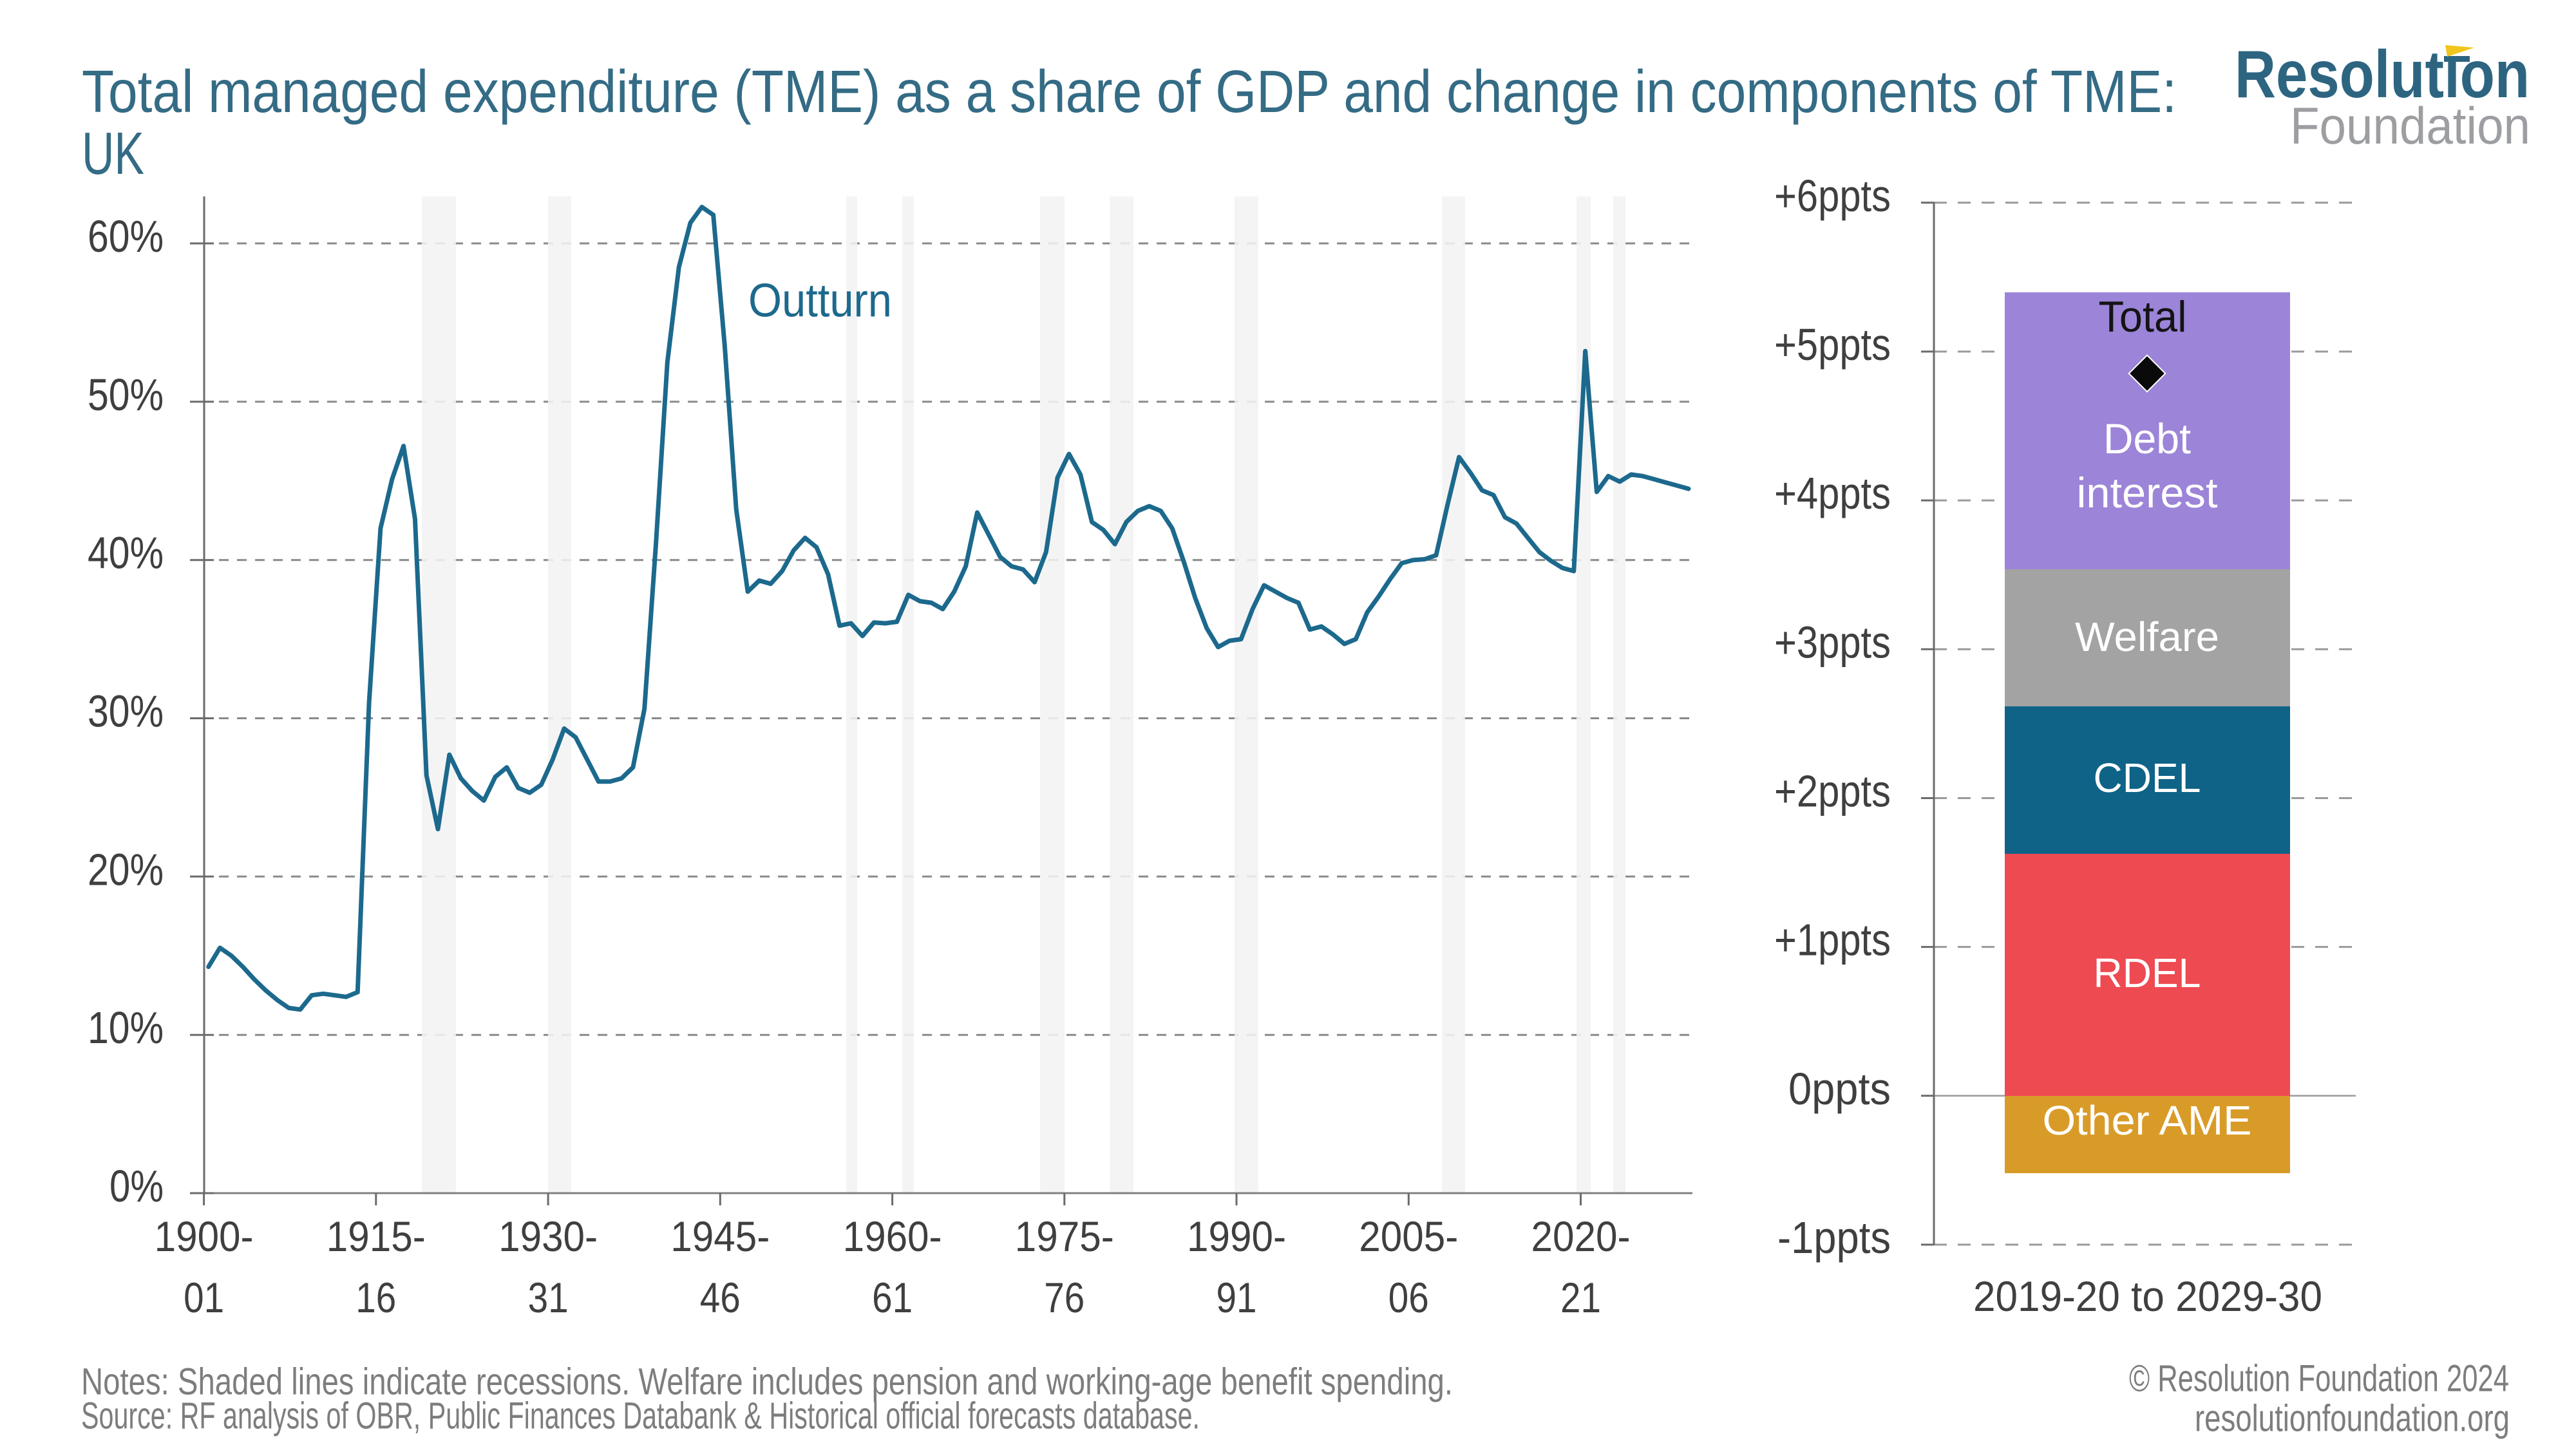 This screenshot has height=1452, width=2576. I want to click on svg-text: 1990-, so click(1236, 1236).